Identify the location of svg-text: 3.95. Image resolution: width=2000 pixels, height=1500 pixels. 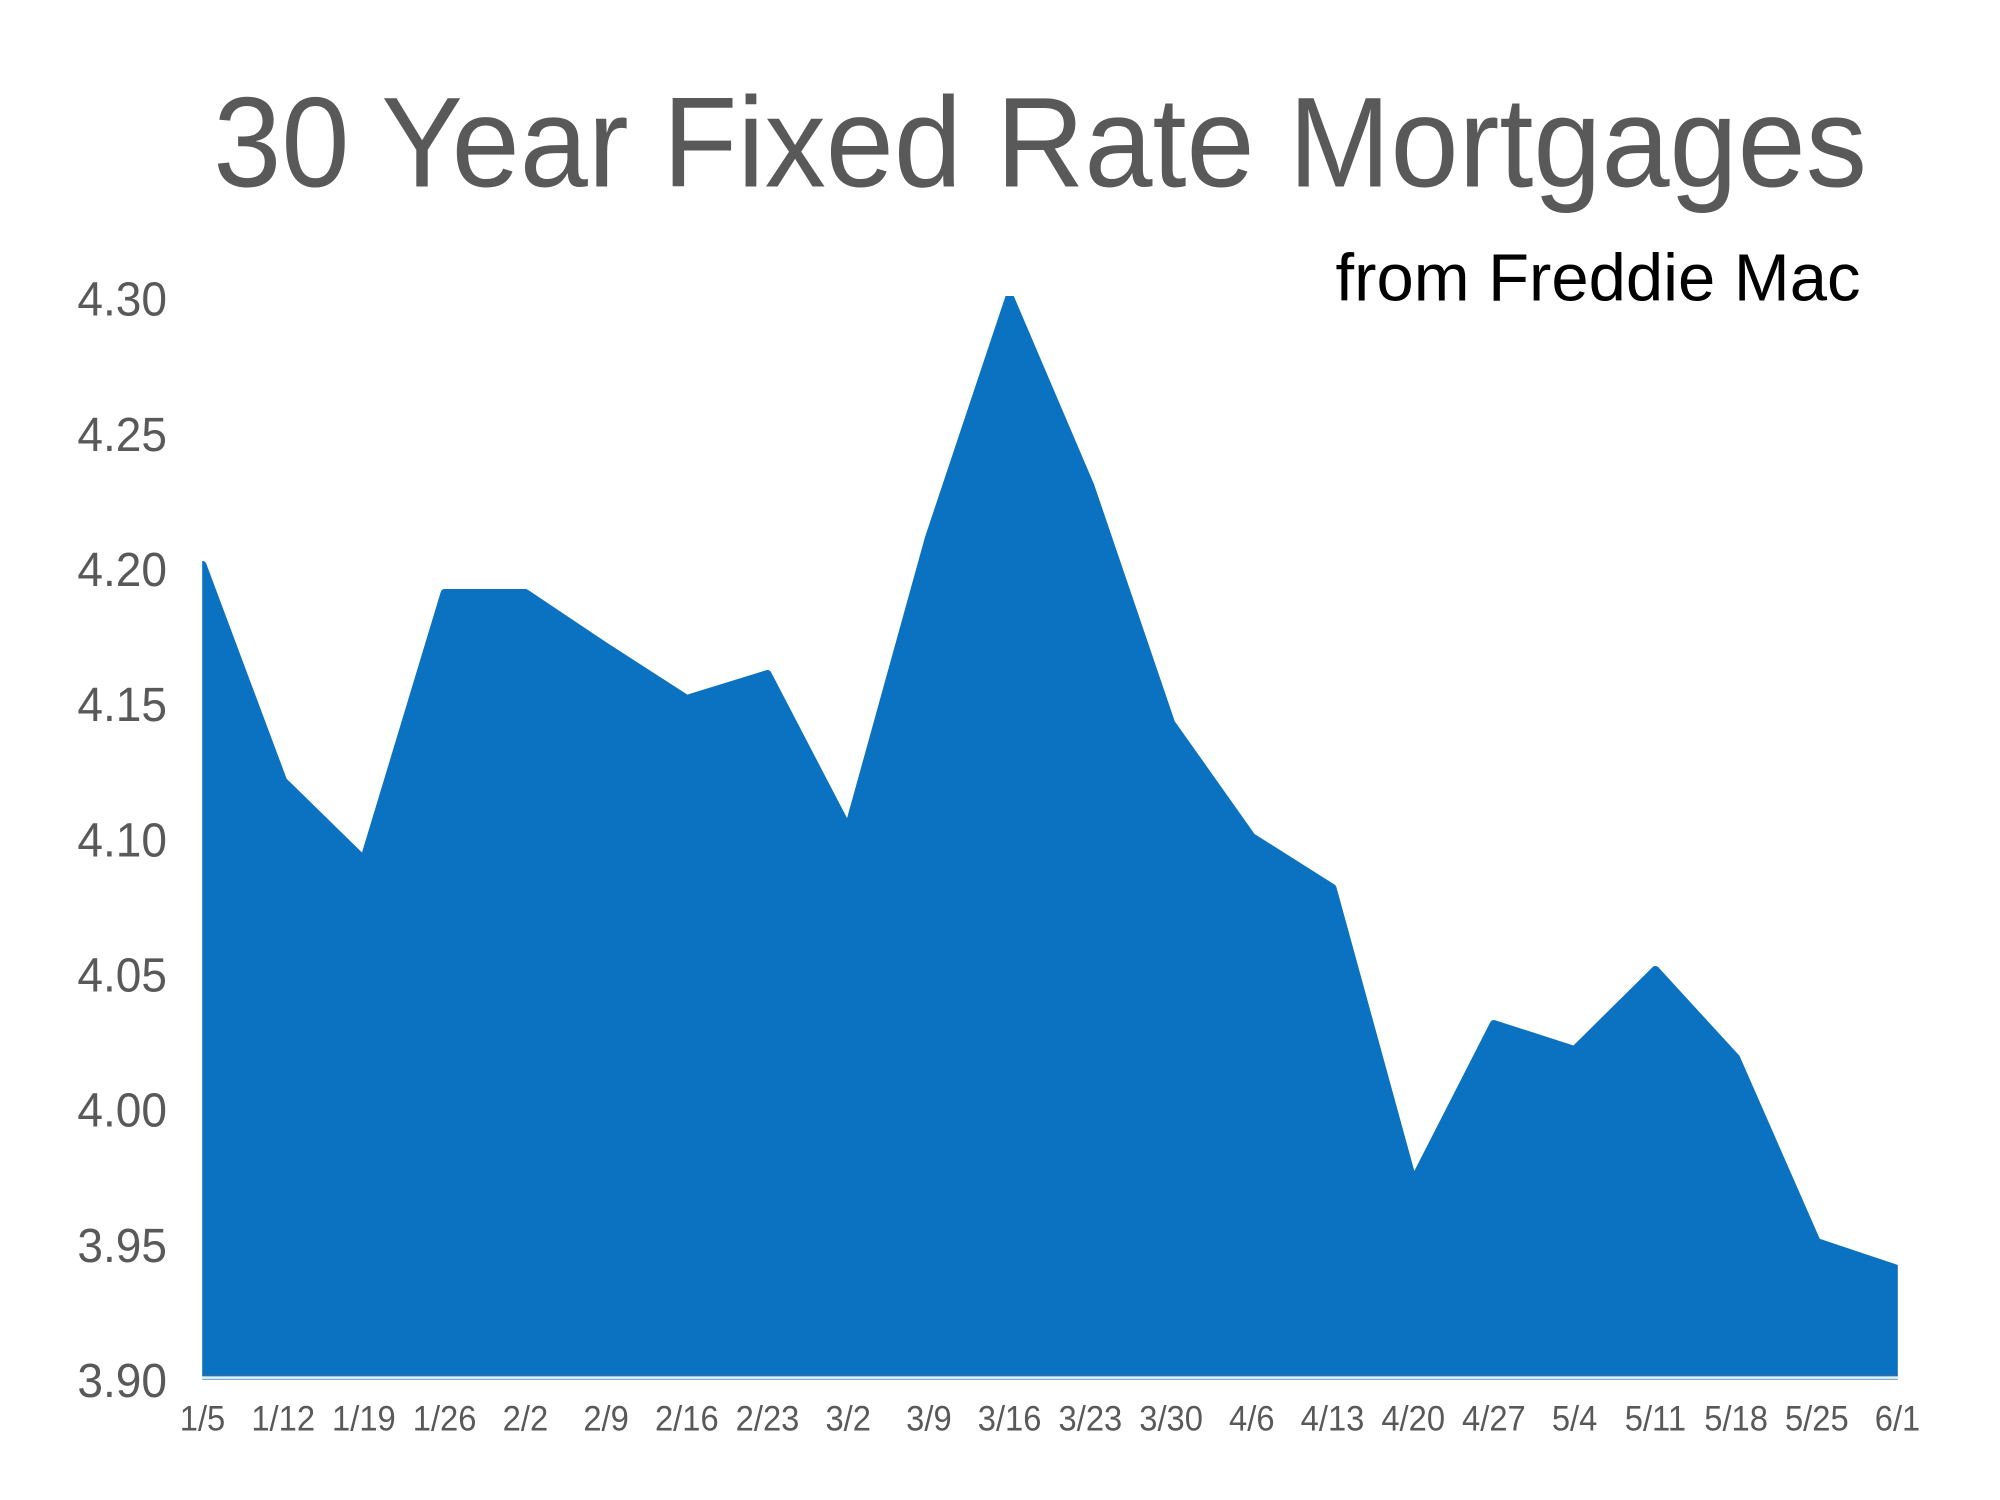
(122, 1245).